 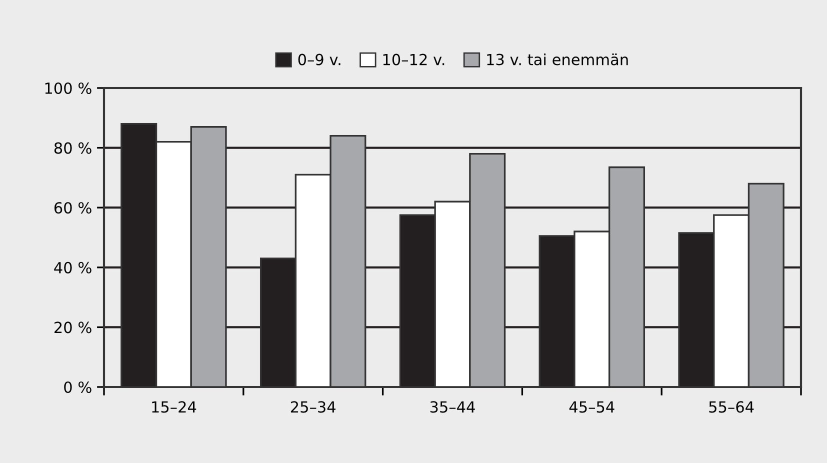 I want to click on y-tick-label: 40 %, so click(x=73, y=268).